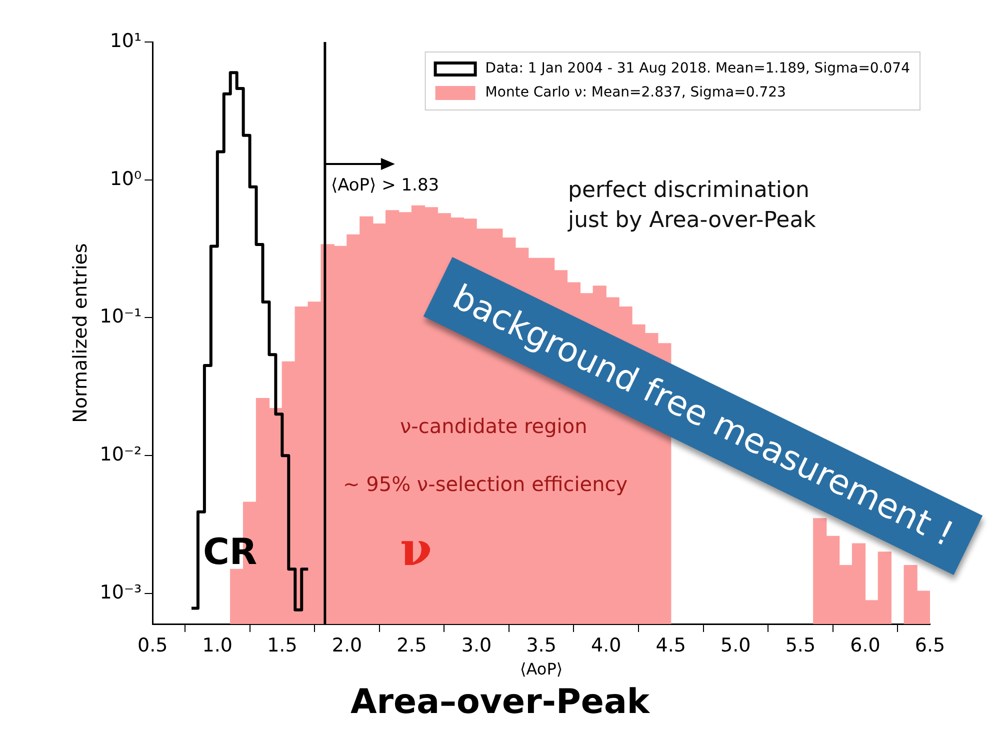 The height and width of the screenshot is (730, 1000). I want to click on x-tick-label: 3.5, so click(541, 645).